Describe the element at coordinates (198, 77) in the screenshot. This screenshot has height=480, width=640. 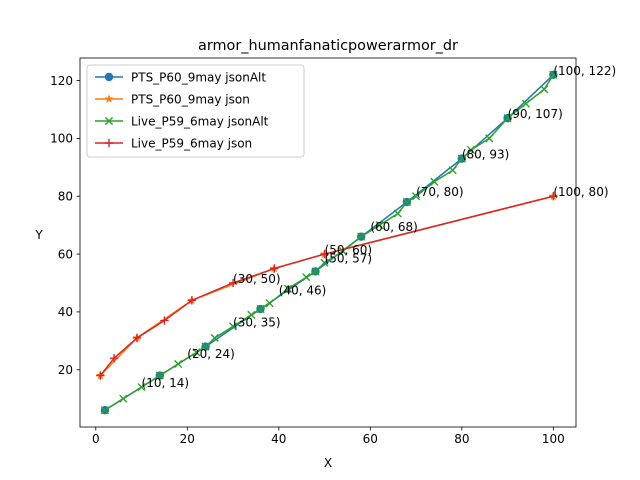
I see `legend-label-0: PTS_P60_9may jsonAlt` at that location.